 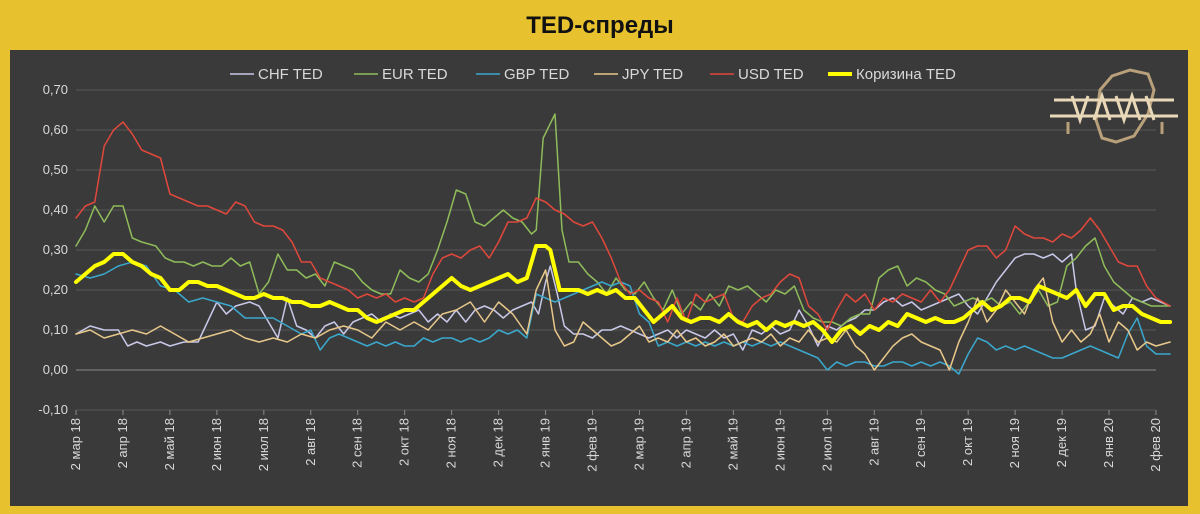 I want to click on logo-emblem, so click(x=1114, y=106).